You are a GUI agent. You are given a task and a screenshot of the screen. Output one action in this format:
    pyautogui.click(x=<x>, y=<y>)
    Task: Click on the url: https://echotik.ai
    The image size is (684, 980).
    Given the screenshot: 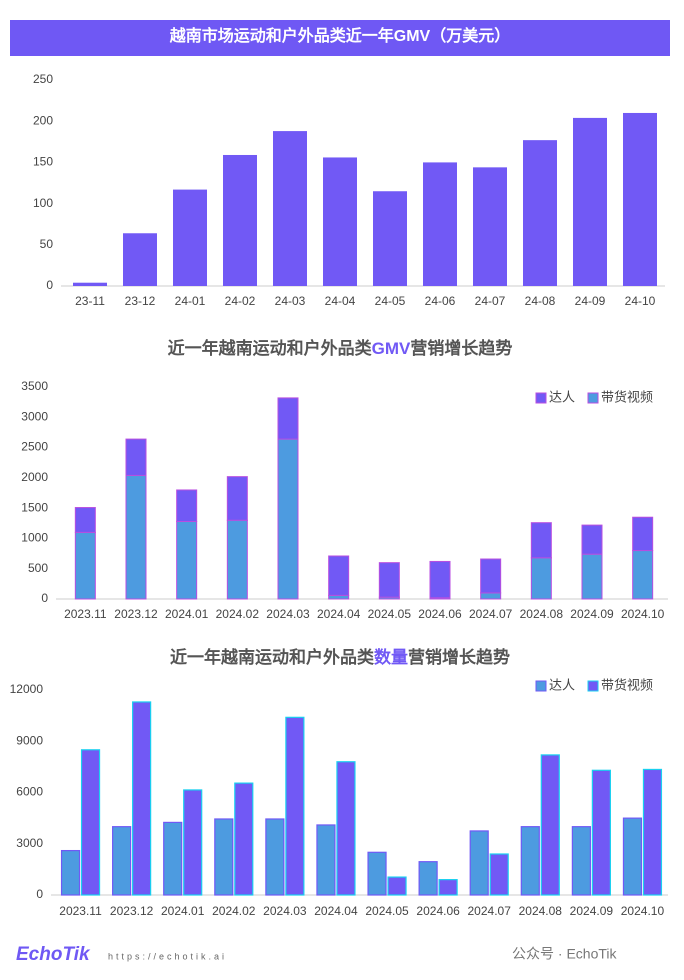 What is the action you would take?
    pyautogui.click(x=167, y=956)
    